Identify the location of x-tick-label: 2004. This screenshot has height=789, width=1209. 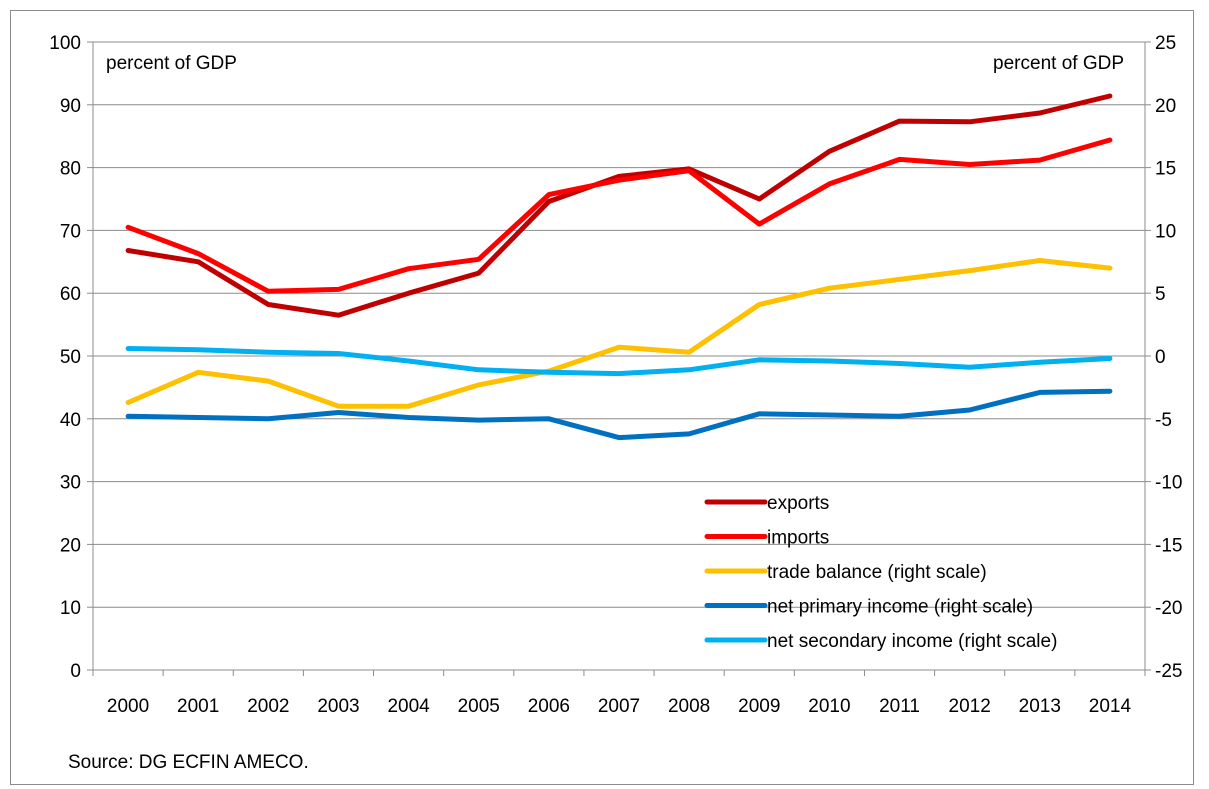
(408, 706).